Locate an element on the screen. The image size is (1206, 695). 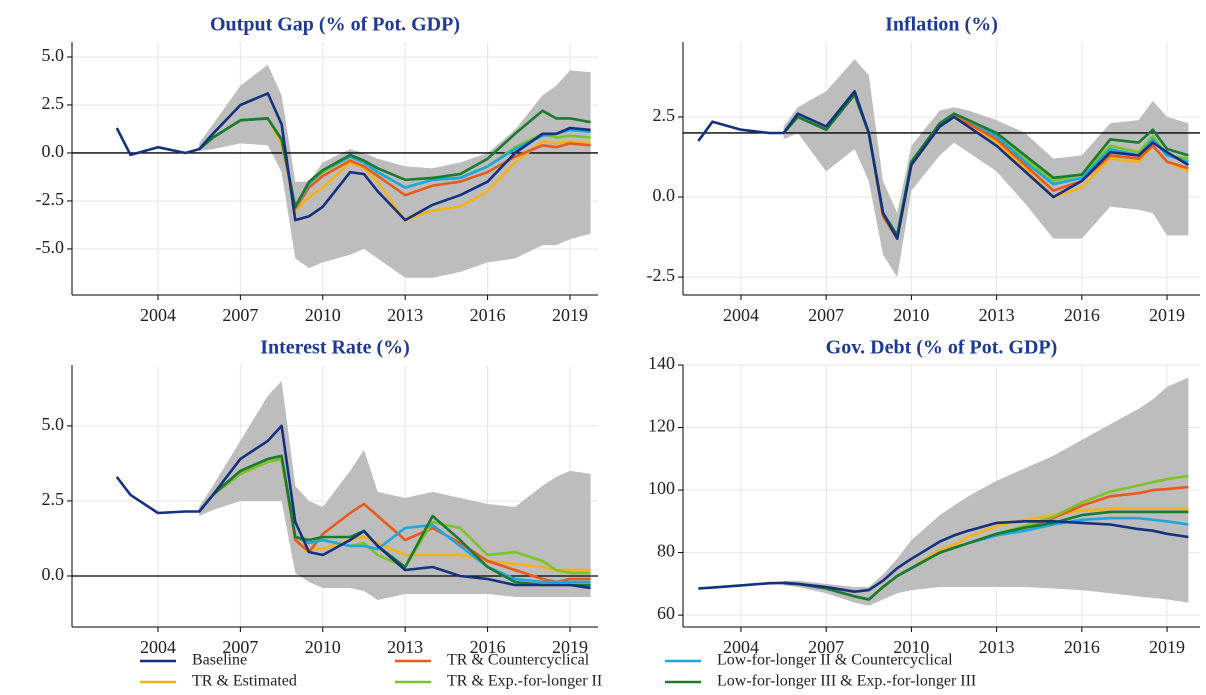
y-tick-label: 80 is located at coordinates (666, 551).